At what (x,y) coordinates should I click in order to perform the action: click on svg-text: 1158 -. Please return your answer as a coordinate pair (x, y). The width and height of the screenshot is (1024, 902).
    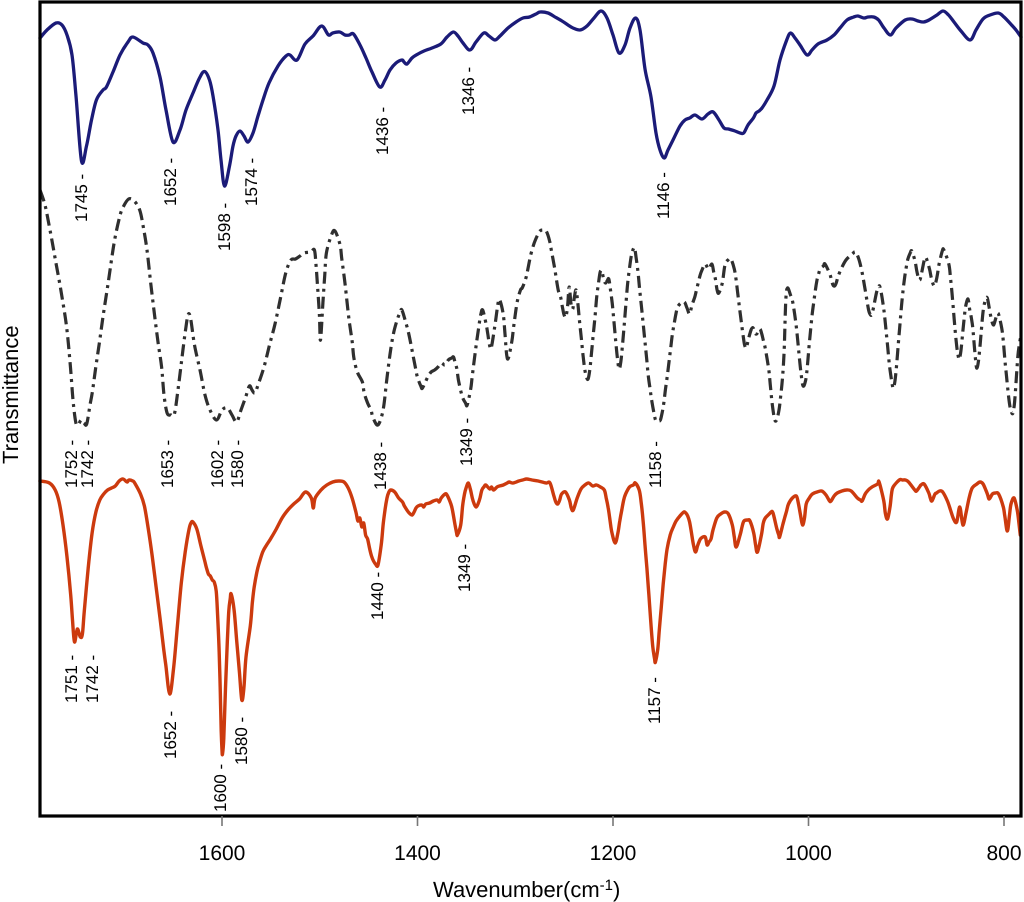
    Looking at the image, I should click on (655, 464).